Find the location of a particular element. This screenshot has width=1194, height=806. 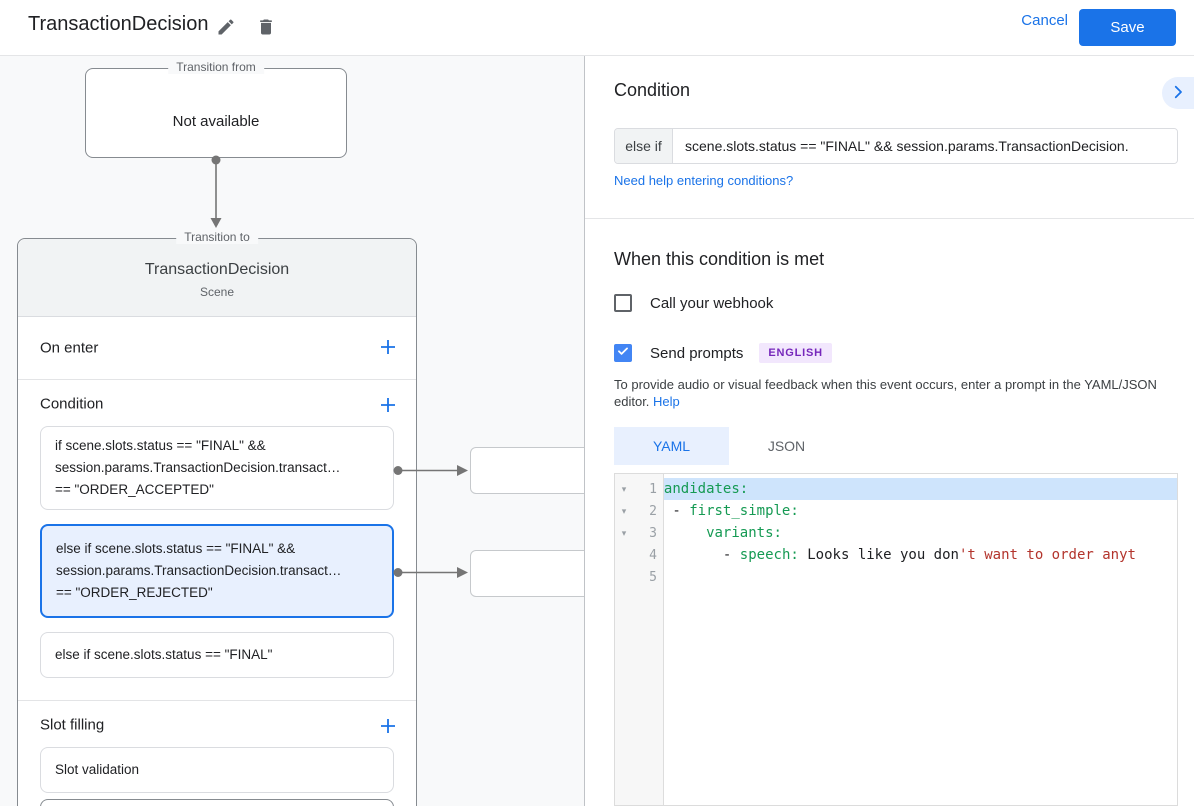

webhook-label: Call your webhook is located at coordinates (712, 303).